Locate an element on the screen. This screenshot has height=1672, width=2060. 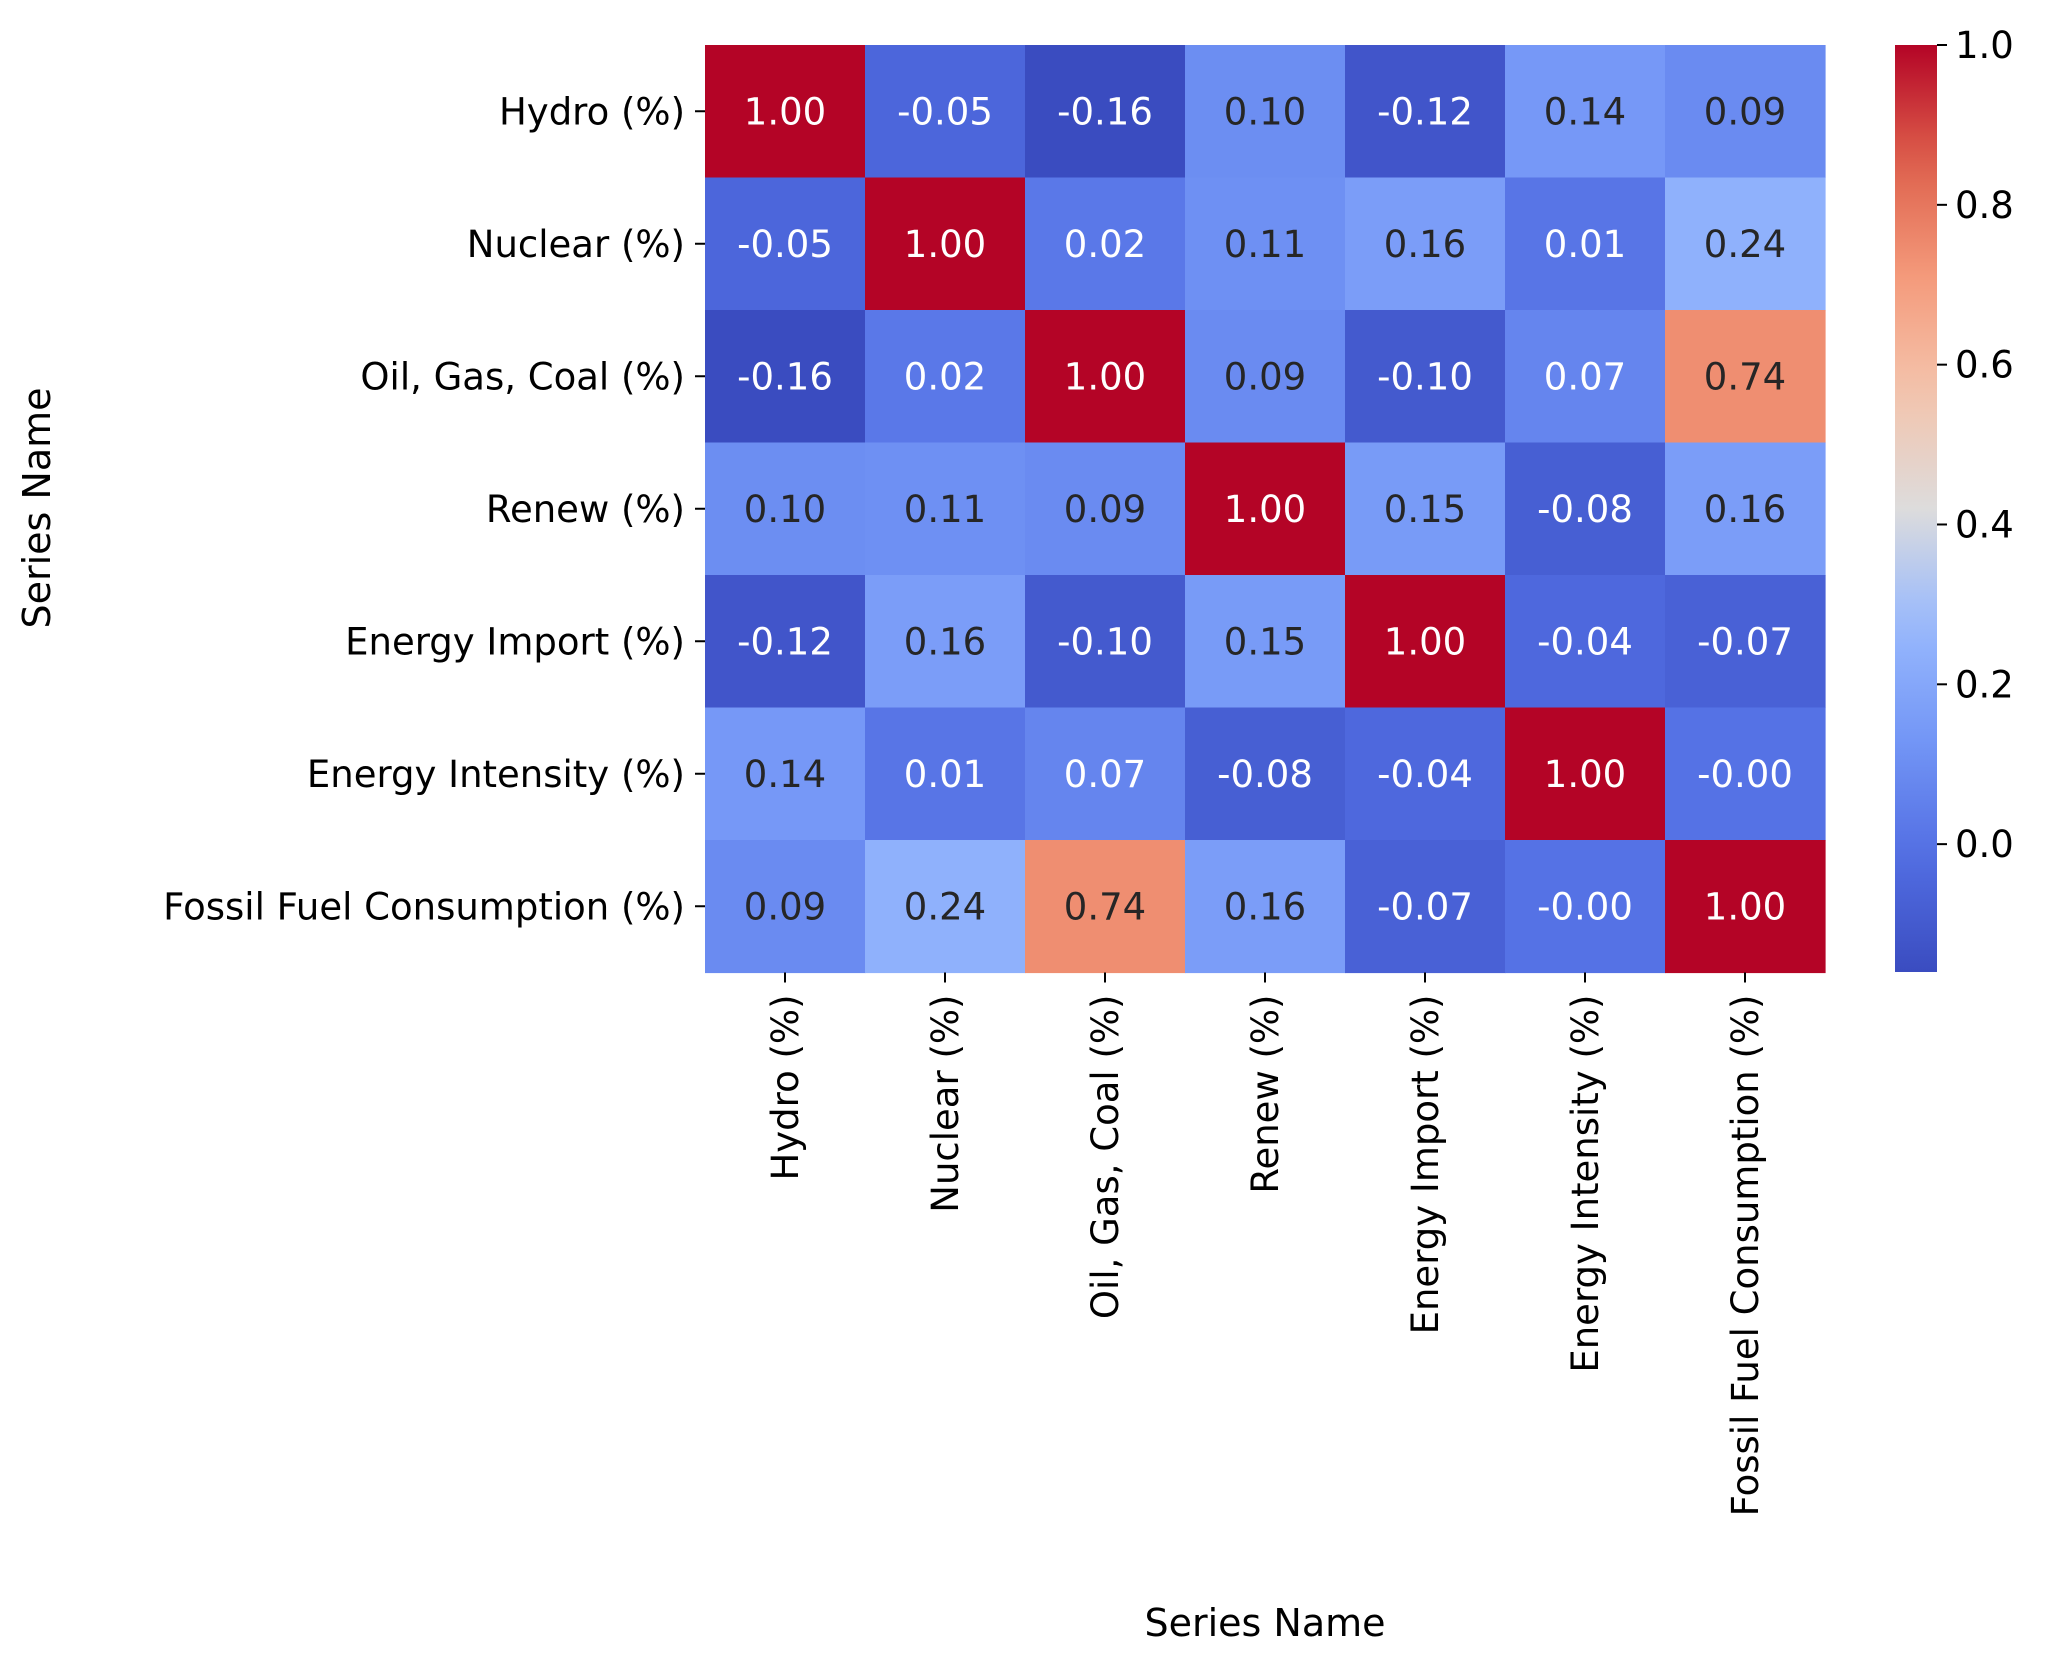
cell-value-label: 0.14 is located at coordinates (1585, 111).